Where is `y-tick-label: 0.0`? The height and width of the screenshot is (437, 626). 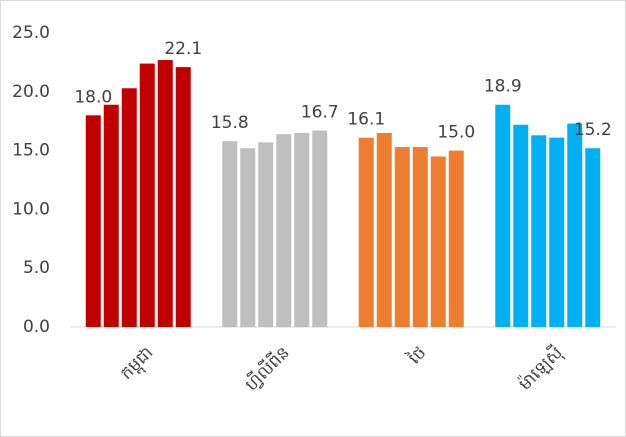
y-tick-label: 0.0 is located at coordinates (36, 327).